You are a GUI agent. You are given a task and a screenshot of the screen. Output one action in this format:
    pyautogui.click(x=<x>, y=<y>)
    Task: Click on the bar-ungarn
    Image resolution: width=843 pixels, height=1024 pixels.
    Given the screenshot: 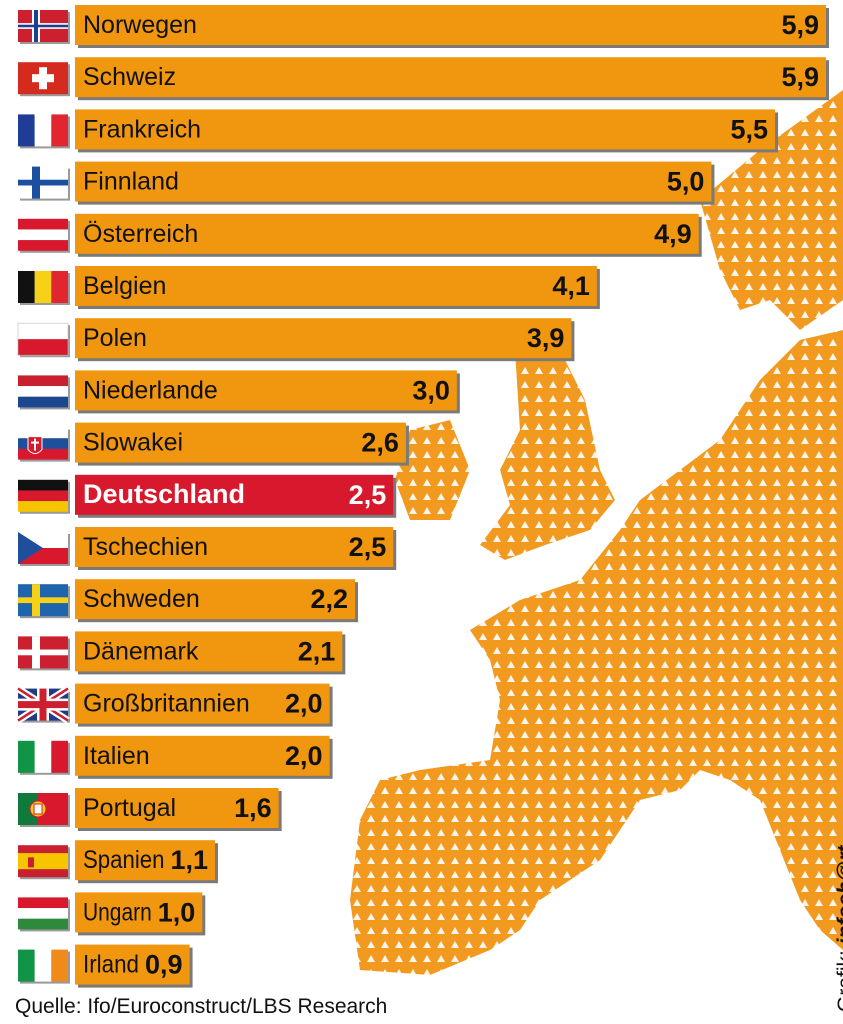 What is the action you would take?
    pyautogui.click(x=139, y=912)
    